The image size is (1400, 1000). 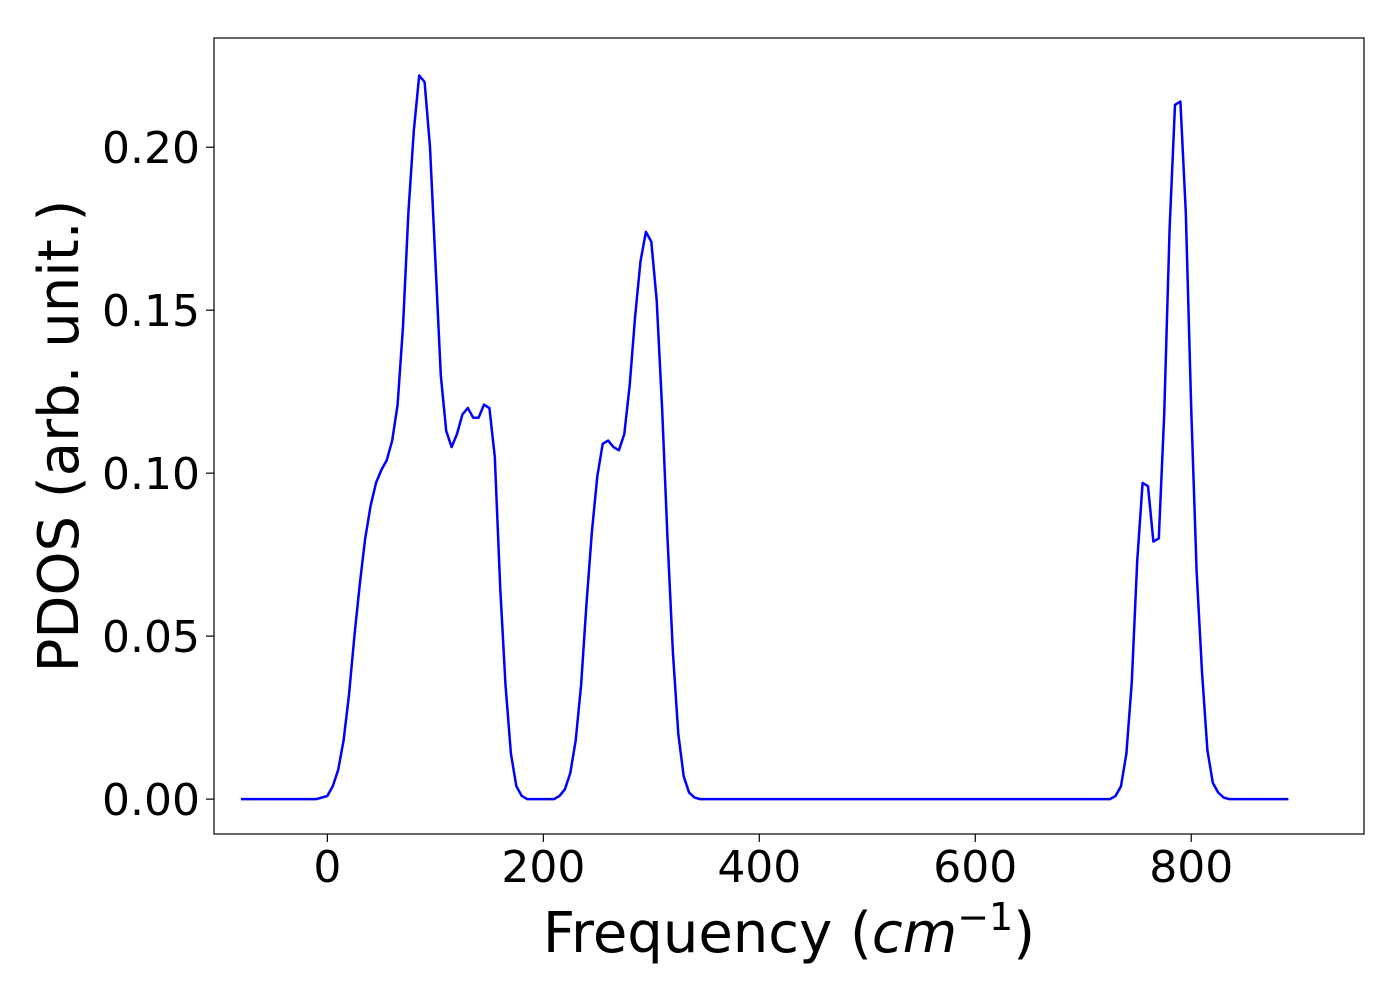 What do you see at coordinates (327, 867) in the screenshot?
I see `x-tick-label: 0` at bounding box center [327, 867].